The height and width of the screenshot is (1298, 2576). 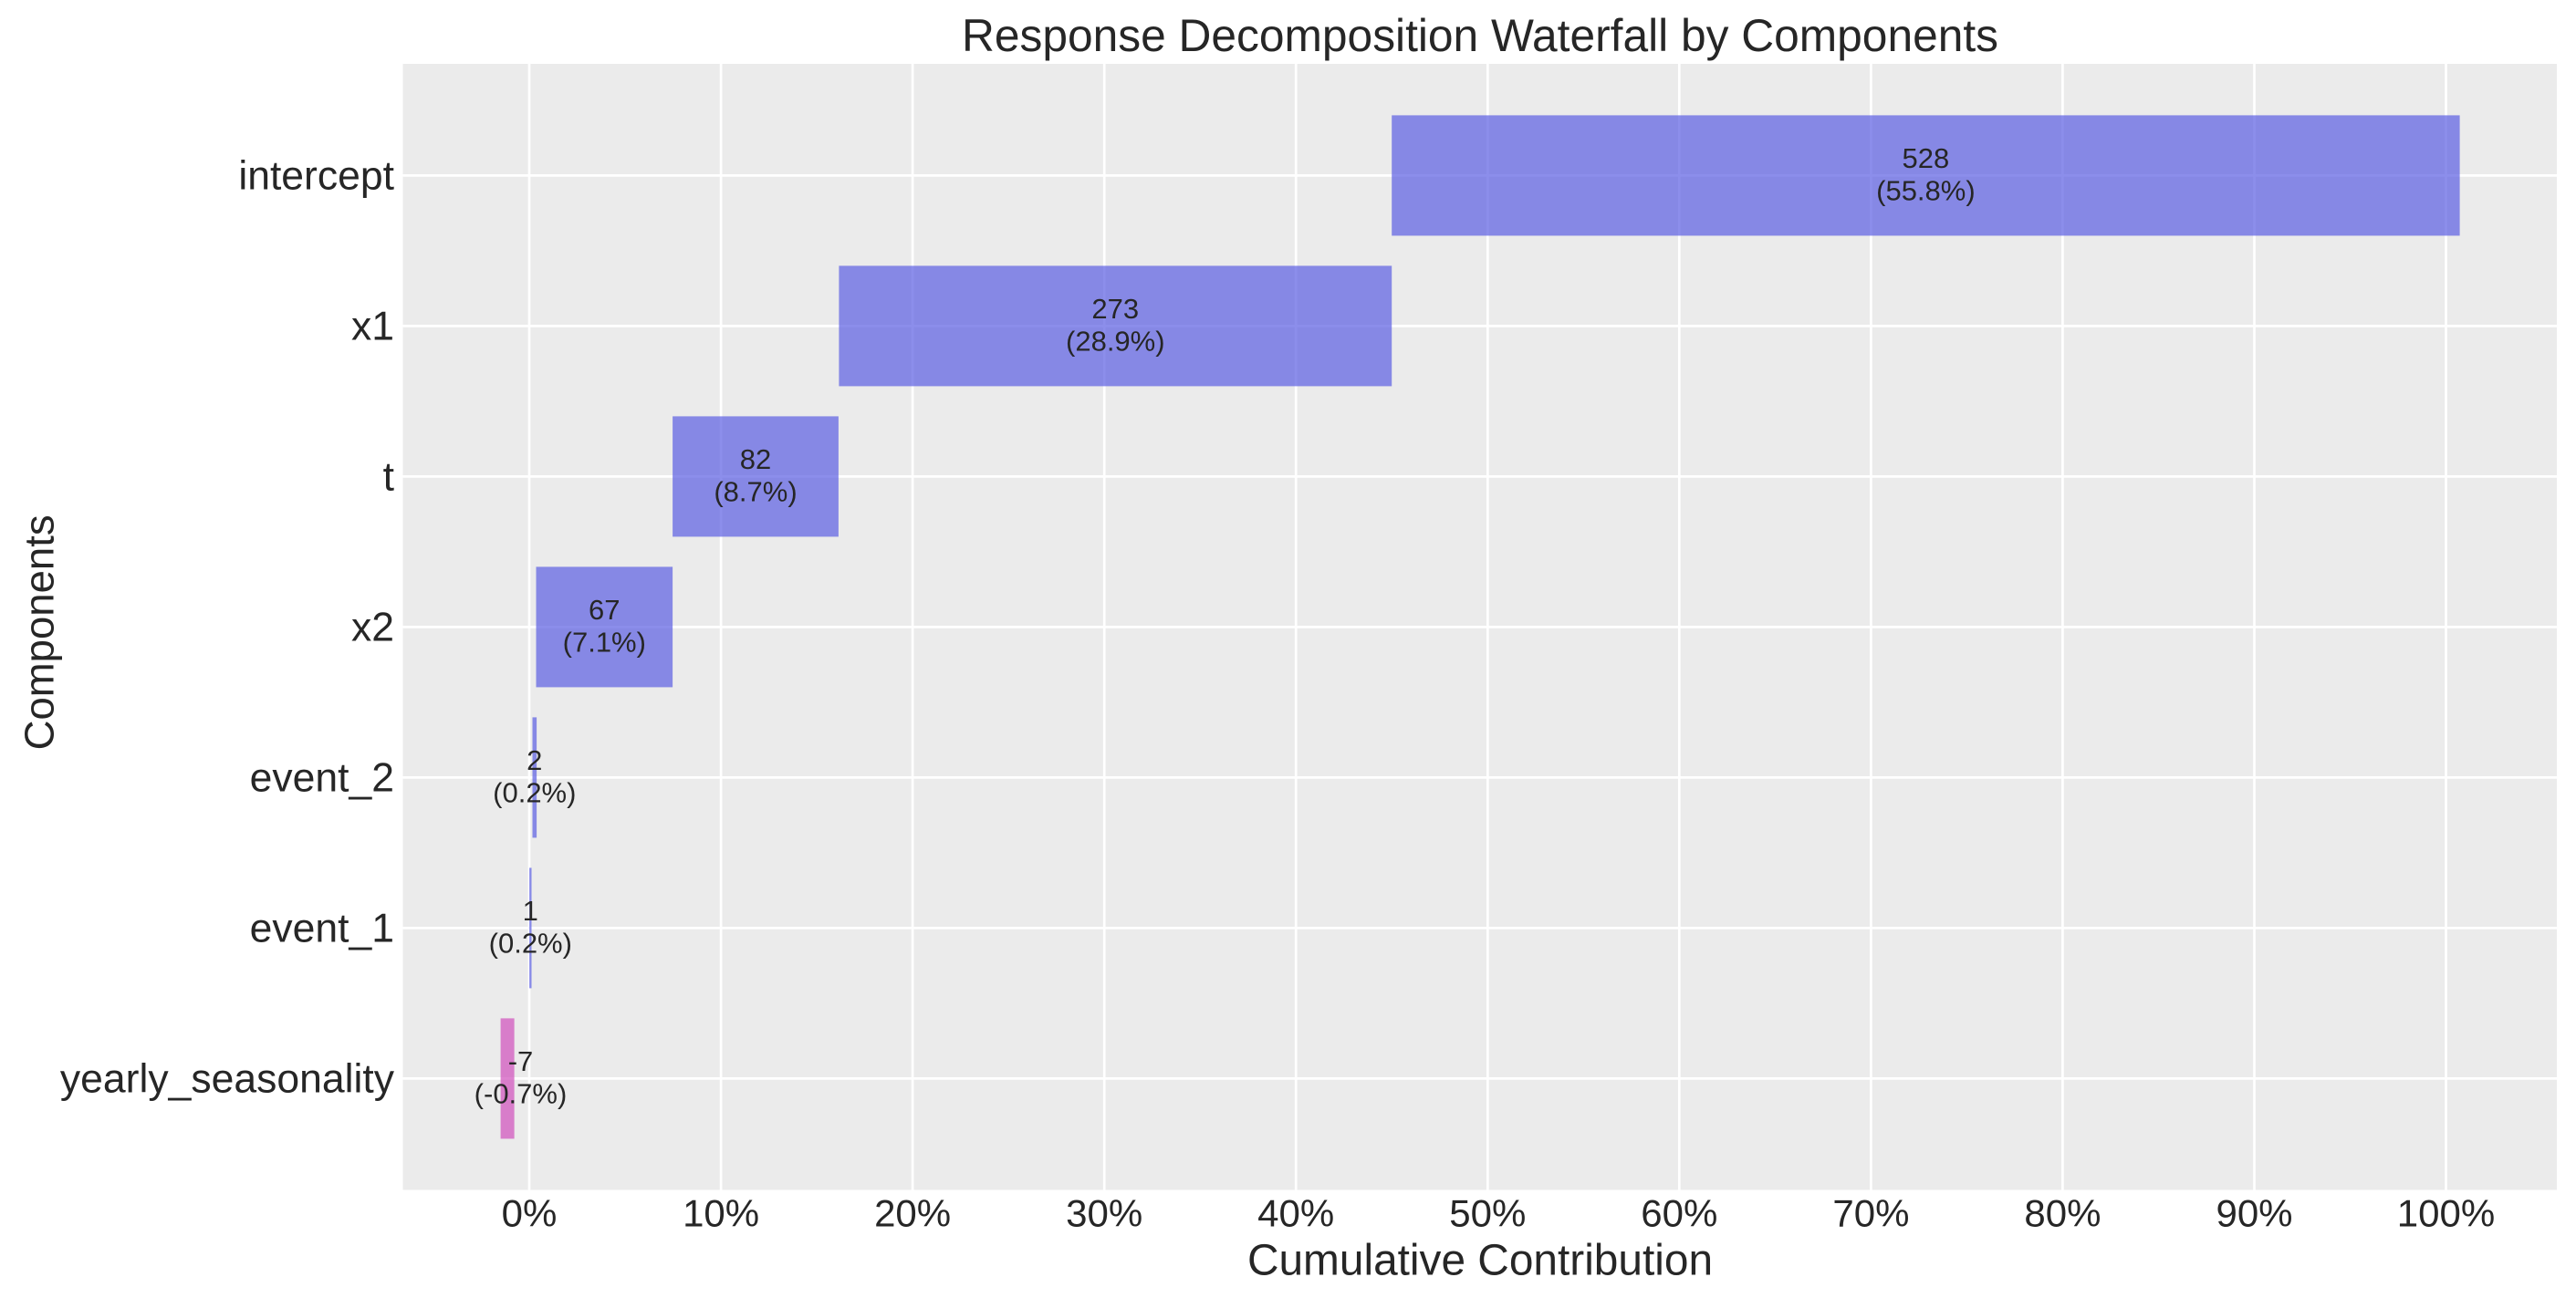 I want to click on svg-text: 70%, so click(x=1870, y=1213).